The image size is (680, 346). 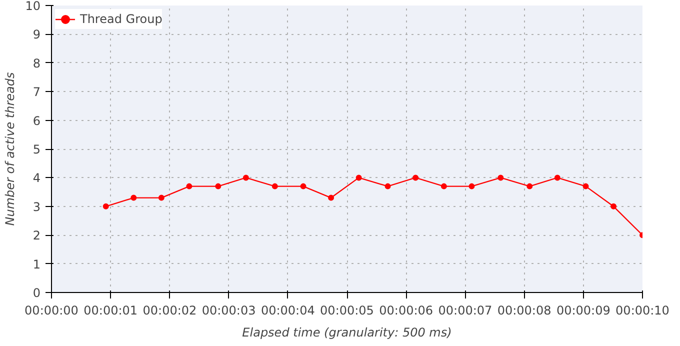 I want to click on y-tick-label: 3, so click(x=36, y=207).